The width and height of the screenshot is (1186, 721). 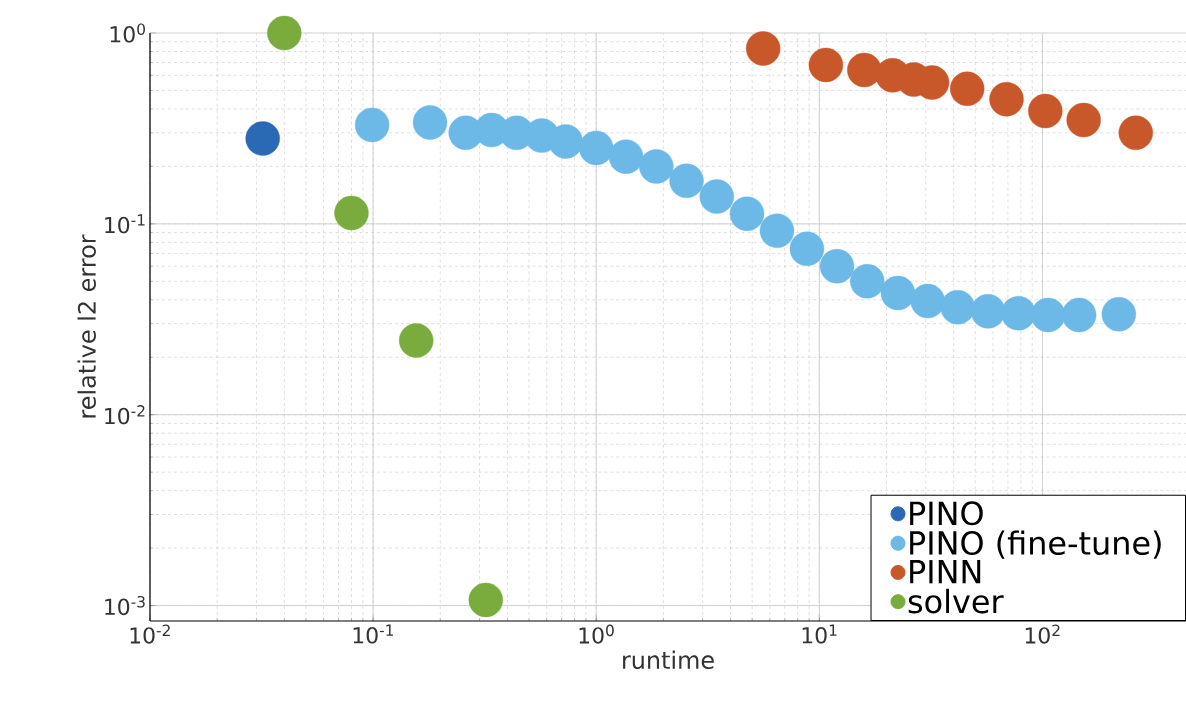 What do you see at coordinates (125, 224) in the screenshot?
I see `y-tick-label: 10$^{-1}$` at bounding box center [125, 224].